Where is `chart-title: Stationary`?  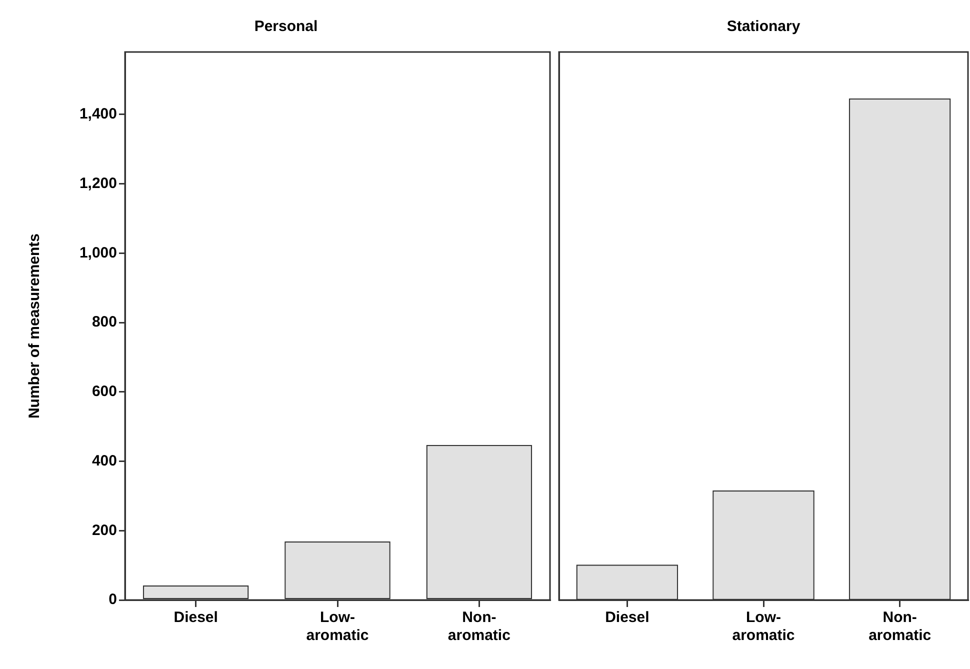 chart-title: Stationary is located at coordinates (763, 27).